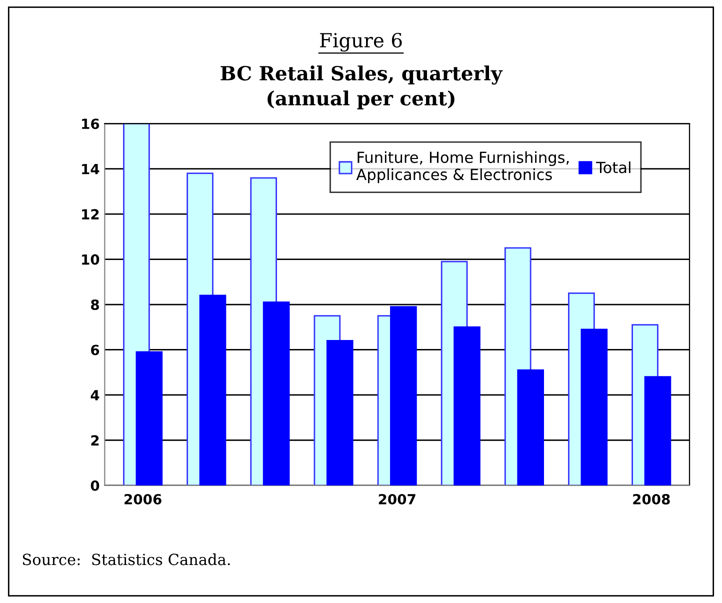 This screenshot has height=603, width=722. Describe the element at coordinates (91, 259) in the screenshot. I see `y-tick-label: 10` at that location.